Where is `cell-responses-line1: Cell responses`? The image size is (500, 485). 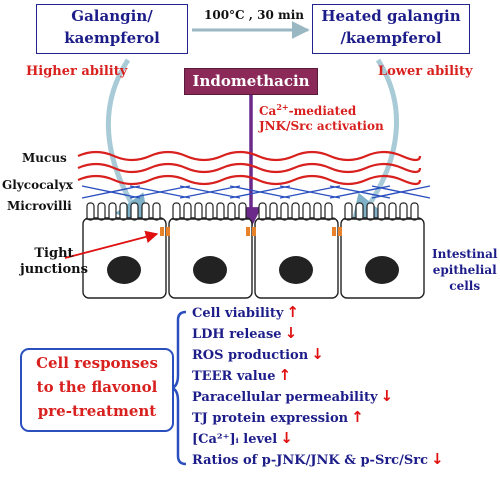 cell-responses-line1: Cell responses is located at coordinates (97, 363).